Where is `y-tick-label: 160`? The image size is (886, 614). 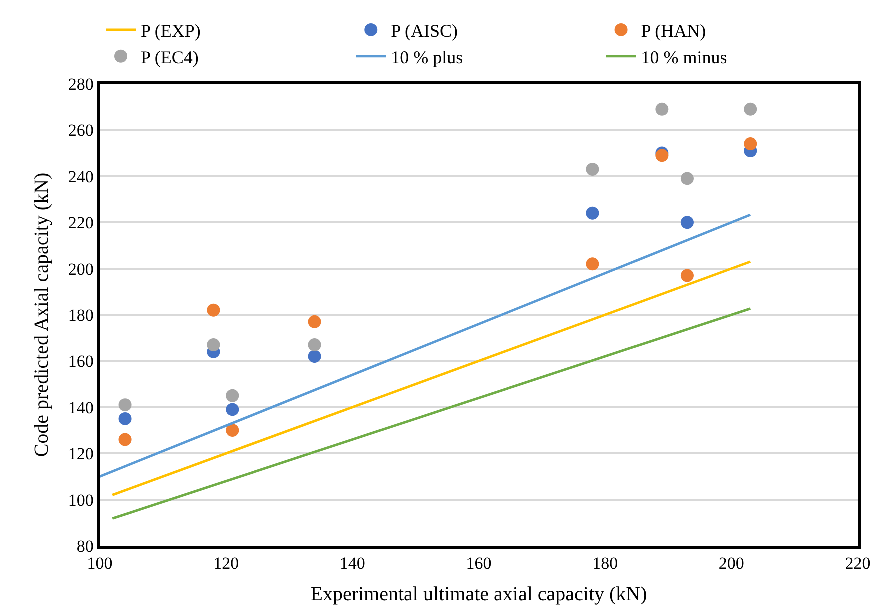
y-tick-label: 160 is located at coordinates (81, 362).